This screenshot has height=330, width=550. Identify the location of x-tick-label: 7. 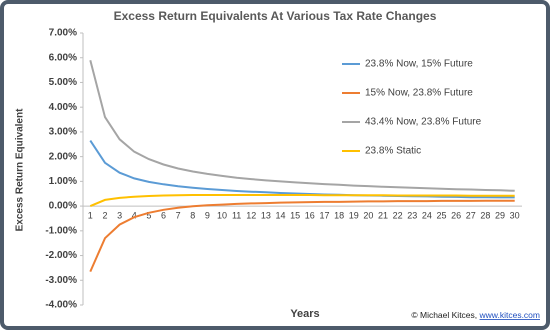
(178, 215).